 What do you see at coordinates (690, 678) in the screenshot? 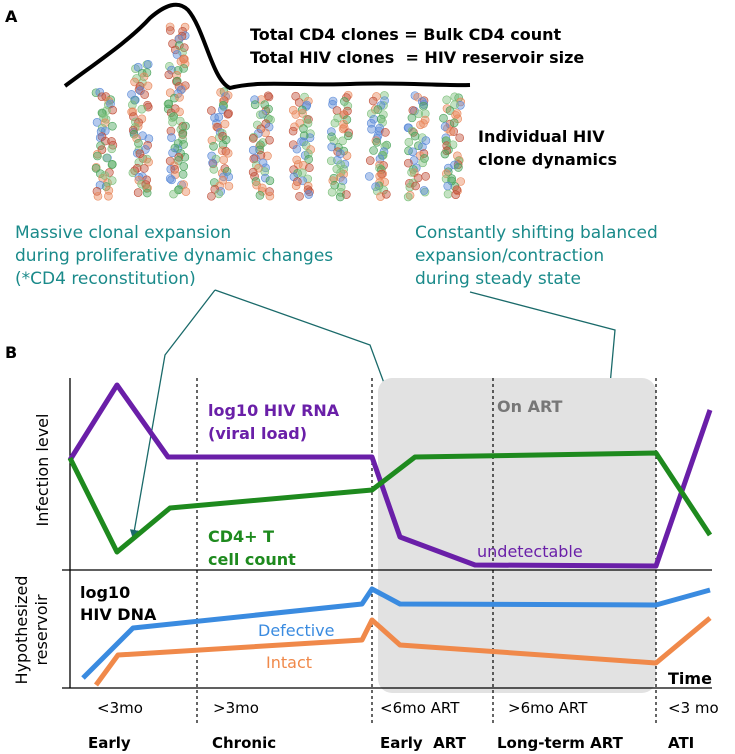
I see `x-axis-label: Time` at bounding box center [690, 678].